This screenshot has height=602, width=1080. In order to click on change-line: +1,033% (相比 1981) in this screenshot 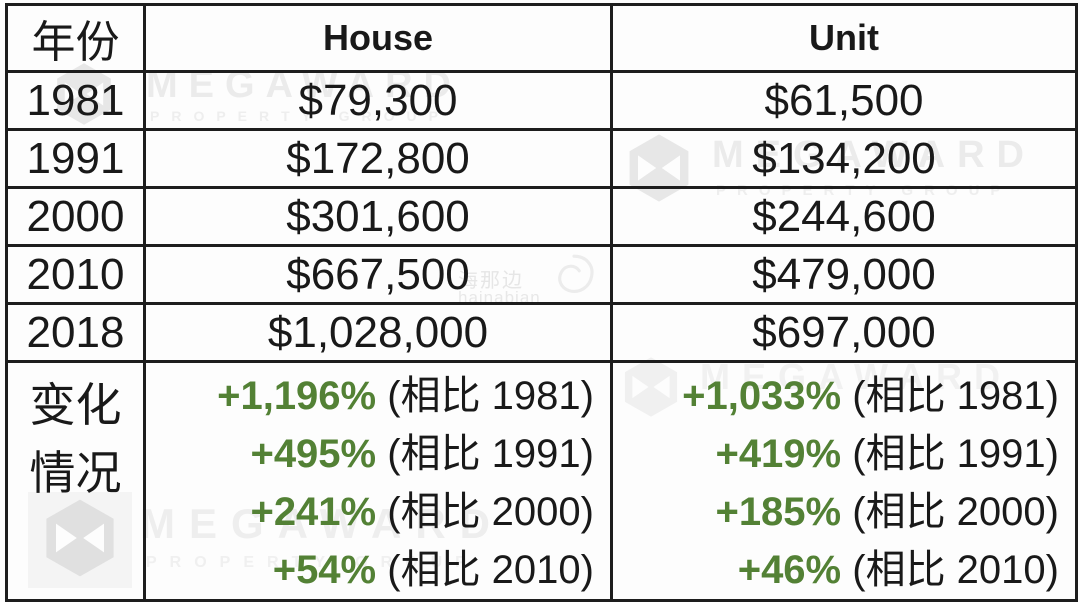, I will do `click(836, 396)`.